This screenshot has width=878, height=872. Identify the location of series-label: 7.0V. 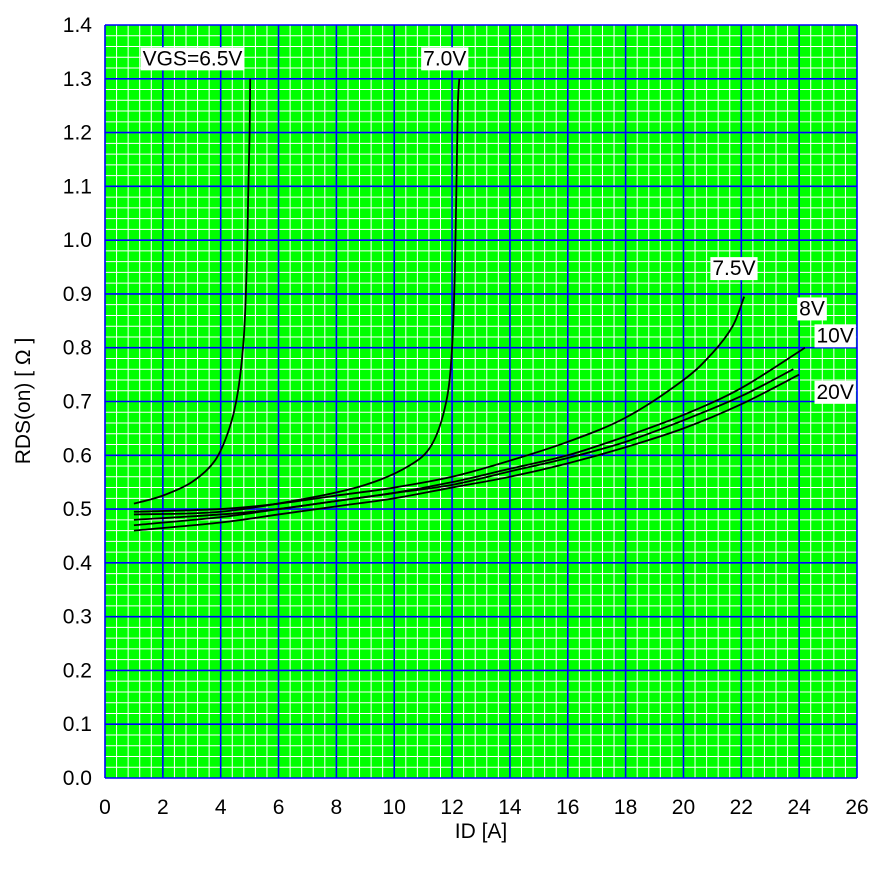
(444, 58).